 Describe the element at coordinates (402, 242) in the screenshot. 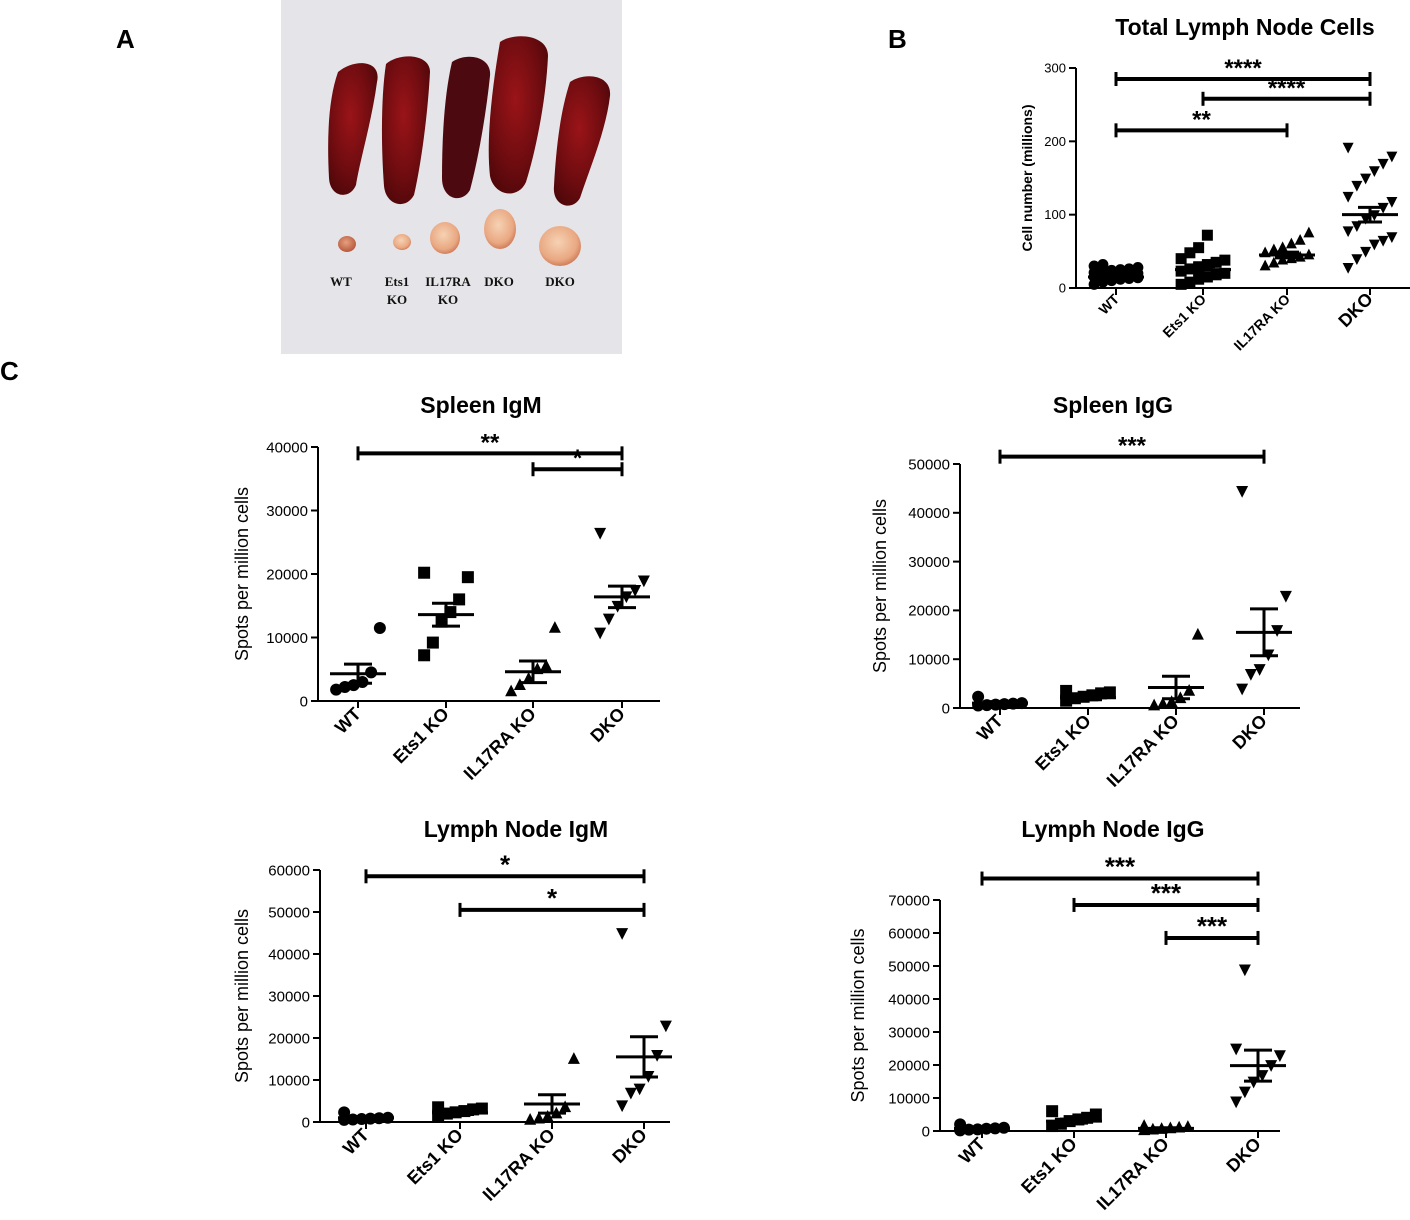

I see `node-ets1-ko` at that location.